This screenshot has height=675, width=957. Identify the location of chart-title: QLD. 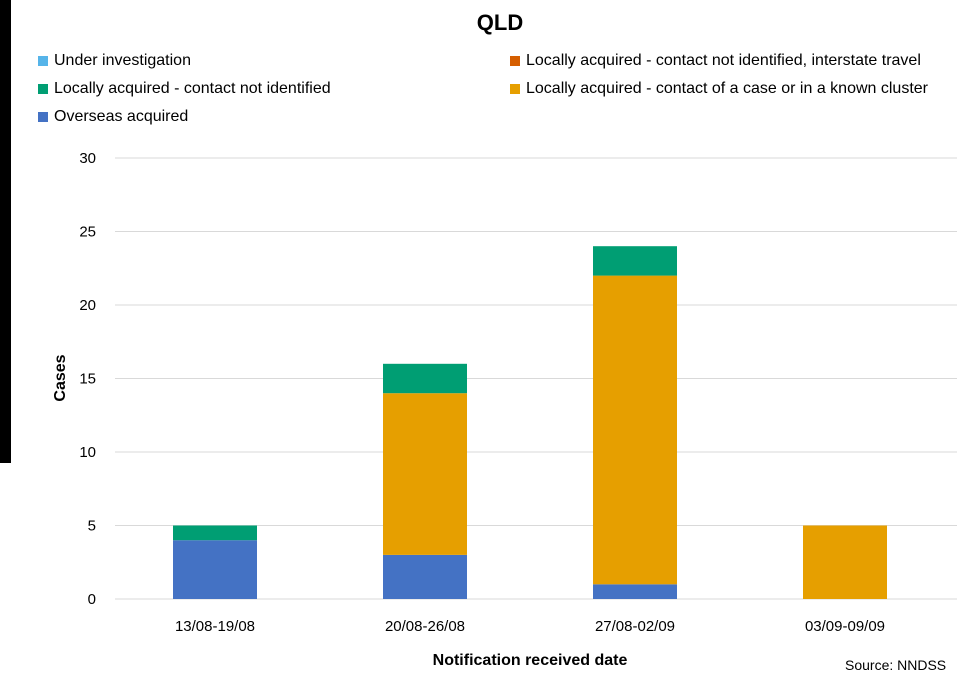
(500, 22).